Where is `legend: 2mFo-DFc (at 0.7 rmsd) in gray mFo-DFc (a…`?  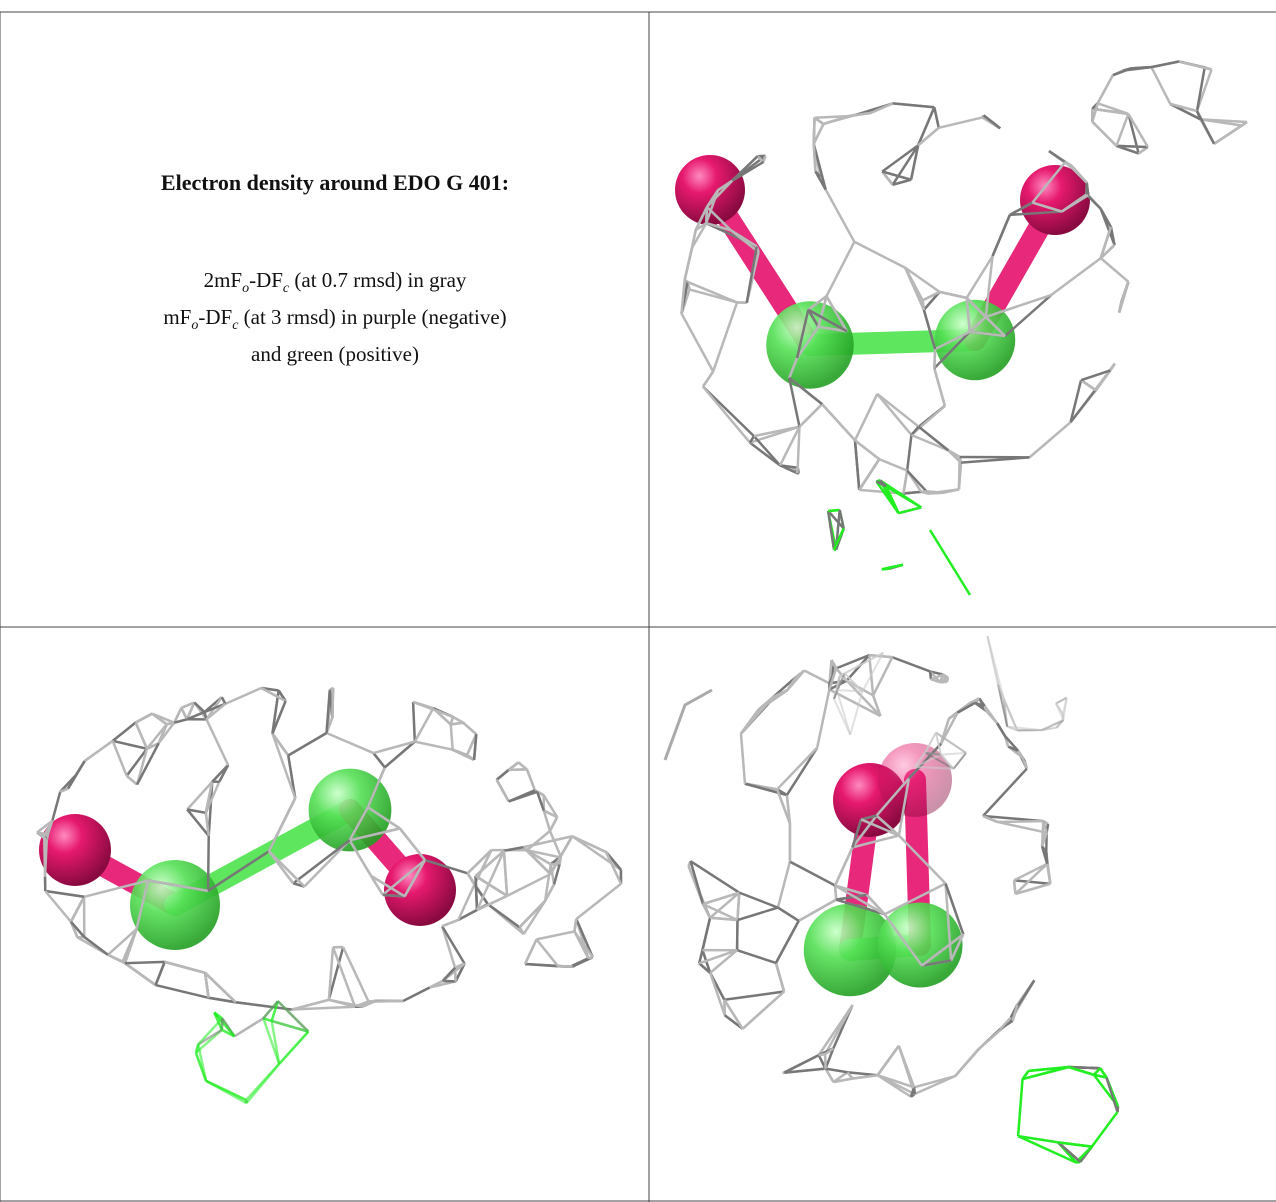
legend: 2mFo-DFc (at 0.7 rmsd) in gray mFo-DFc (a… is located at coordinates (335, 317).